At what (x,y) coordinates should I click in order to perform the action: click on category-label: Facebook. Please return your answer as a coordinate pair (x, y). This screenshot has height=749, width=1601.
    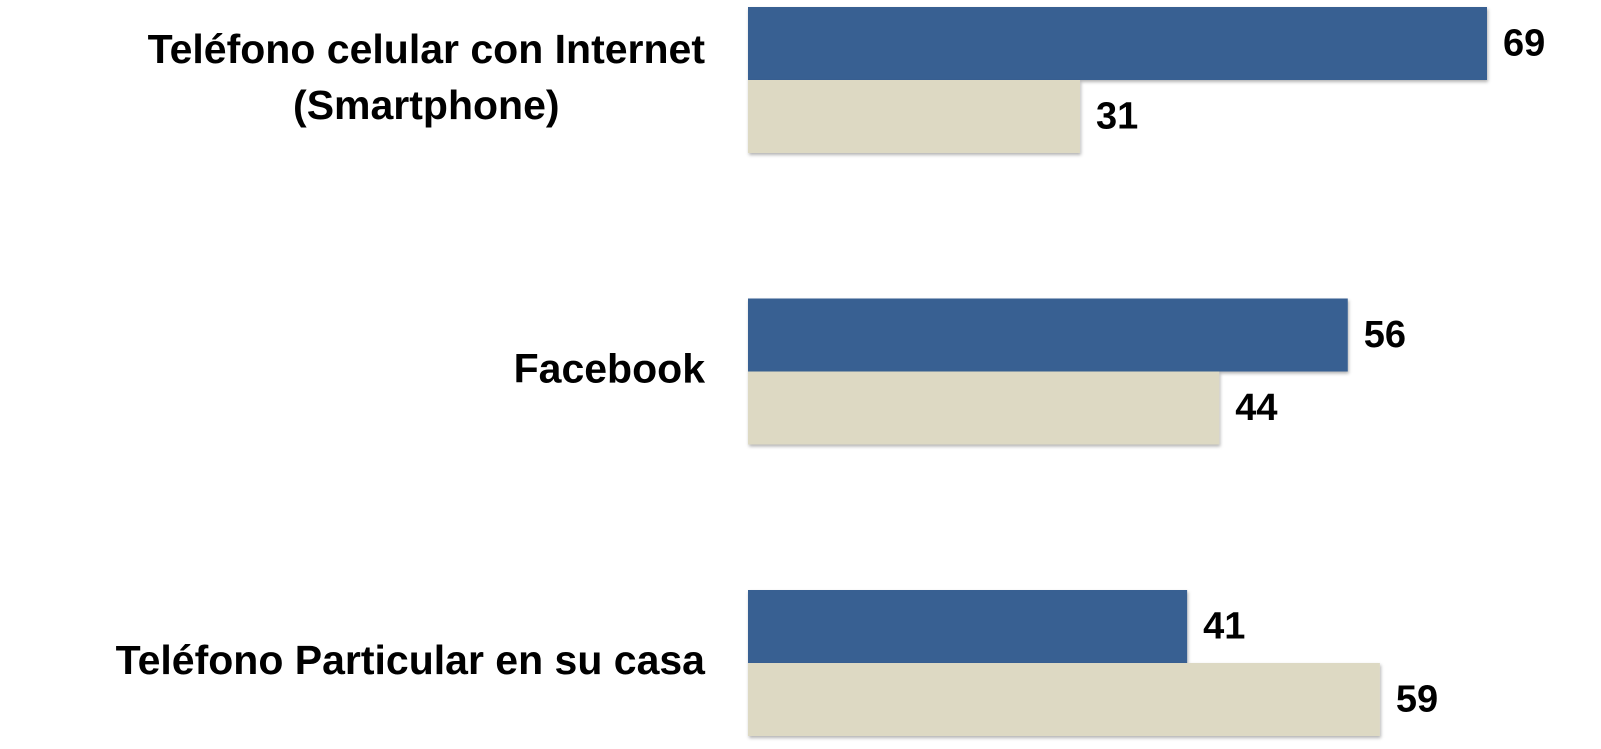
    Looking at the image, I should click on (610, 368).